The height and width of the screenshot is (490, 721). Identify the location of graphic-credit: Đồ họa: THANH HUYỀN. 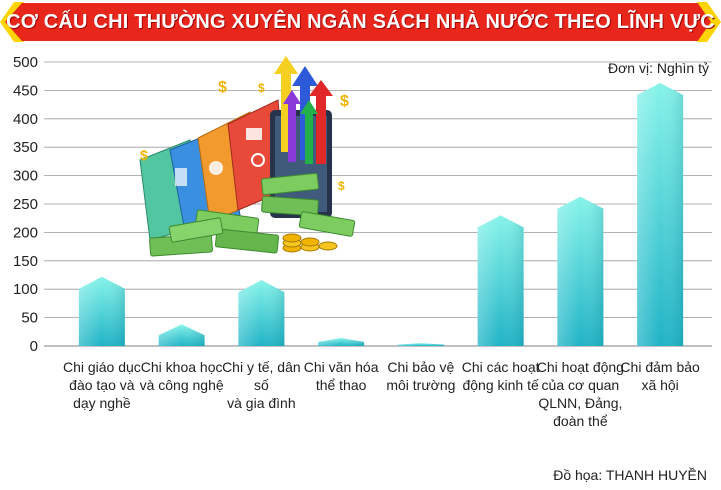
(630, 475).